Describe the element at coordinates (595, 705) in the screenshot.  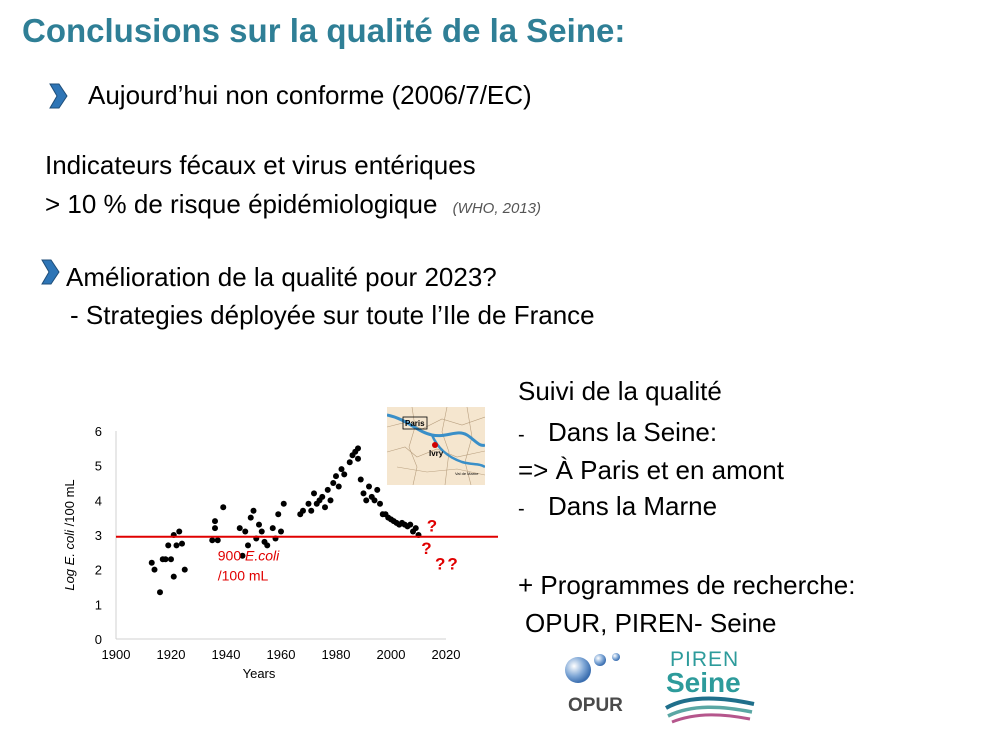
I see `opur-logo-text: OPUR` at that location.